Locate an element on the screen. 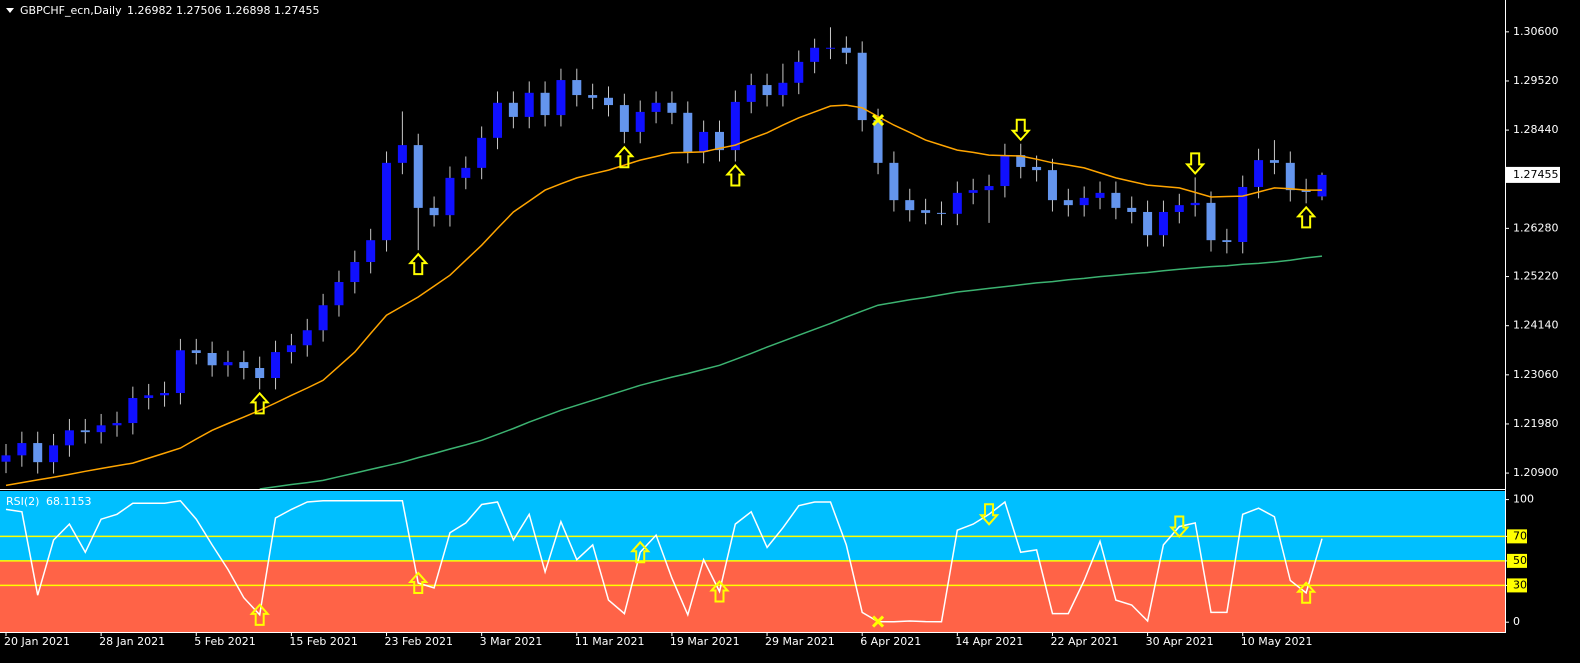 The height and width of the screenshot is (663, 1580). last-open: 1.26982 is located at coordinates (150, 10).